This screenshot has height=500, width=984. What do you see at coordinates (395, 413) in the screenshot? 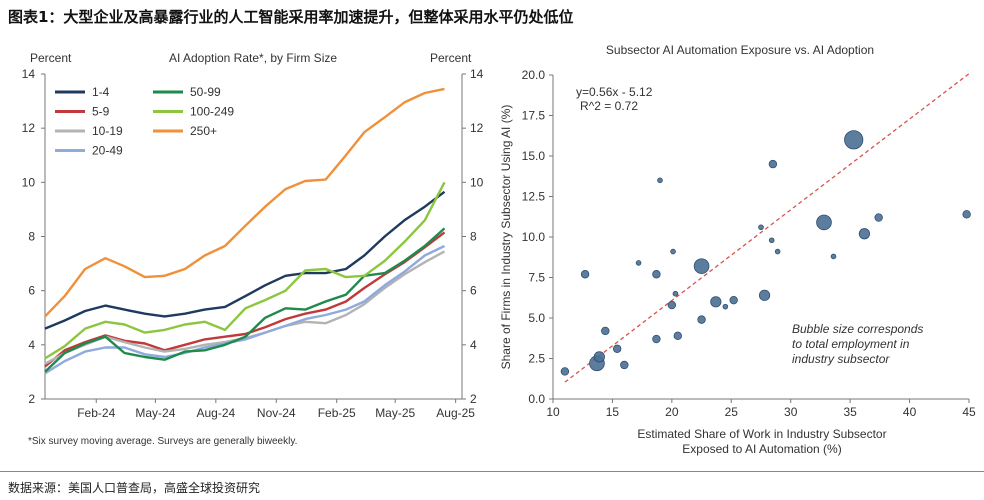
I see `x-tick-label: May-25` at bounding box center [395, 413].